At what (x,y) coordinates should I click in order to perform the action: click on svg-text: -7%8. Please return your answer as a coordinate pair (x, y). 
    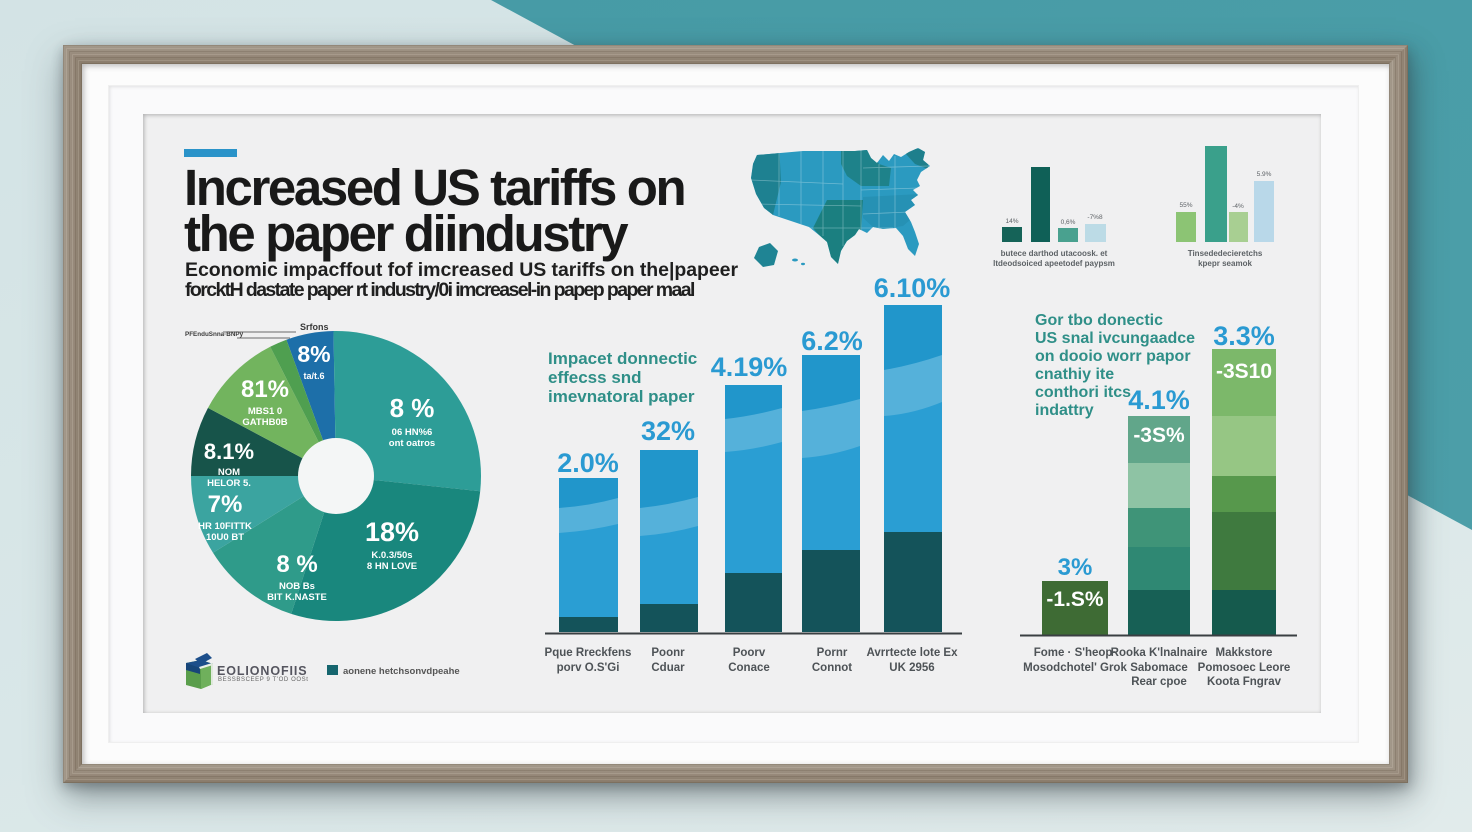
    Looking at the image, I should click on (1095, 217).